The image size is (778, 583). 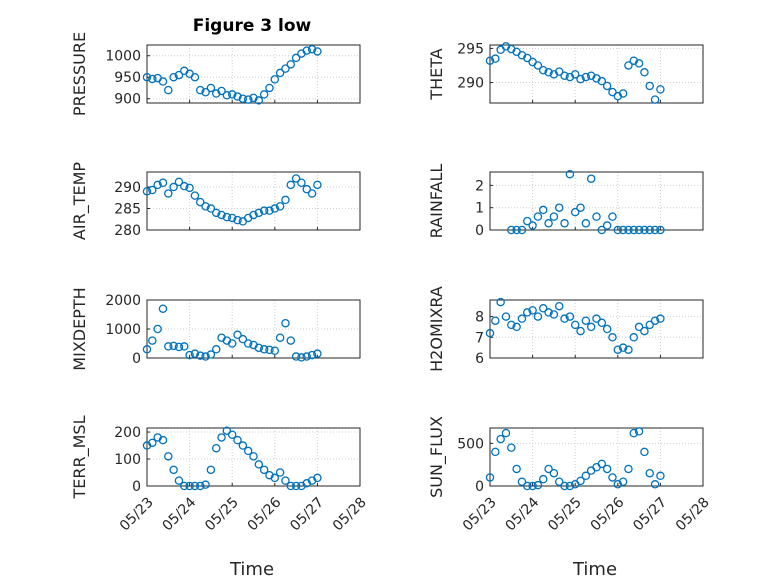 What do you see at coordinates (594, 569) in the screenshot?
I see `x-axis-label-right: Time` at bounding box center [594, 569].